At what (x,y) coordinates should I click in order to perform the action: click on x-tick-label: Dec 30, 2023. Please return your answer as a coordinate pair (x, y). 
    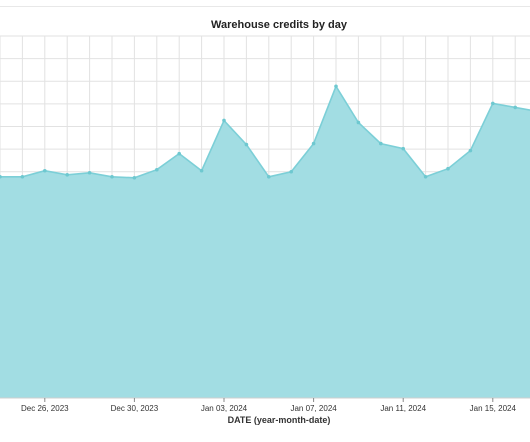
    Looking at the image, I should click on (135, 408).